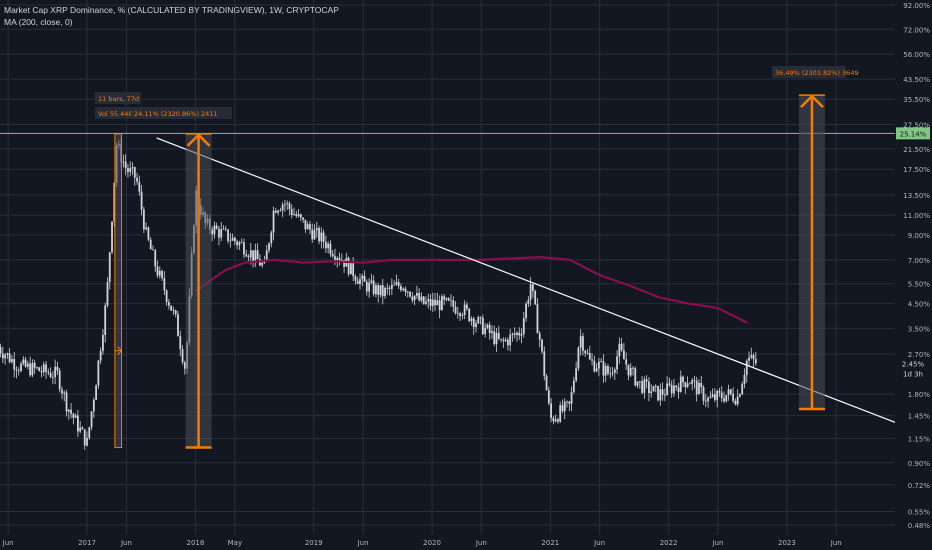 Image resolution: width=932 pixels, height=550 pixels. Describe the element at coordinates (919, 464) in the screenshot. I see `y-tick-label: 0.90%` at that location.